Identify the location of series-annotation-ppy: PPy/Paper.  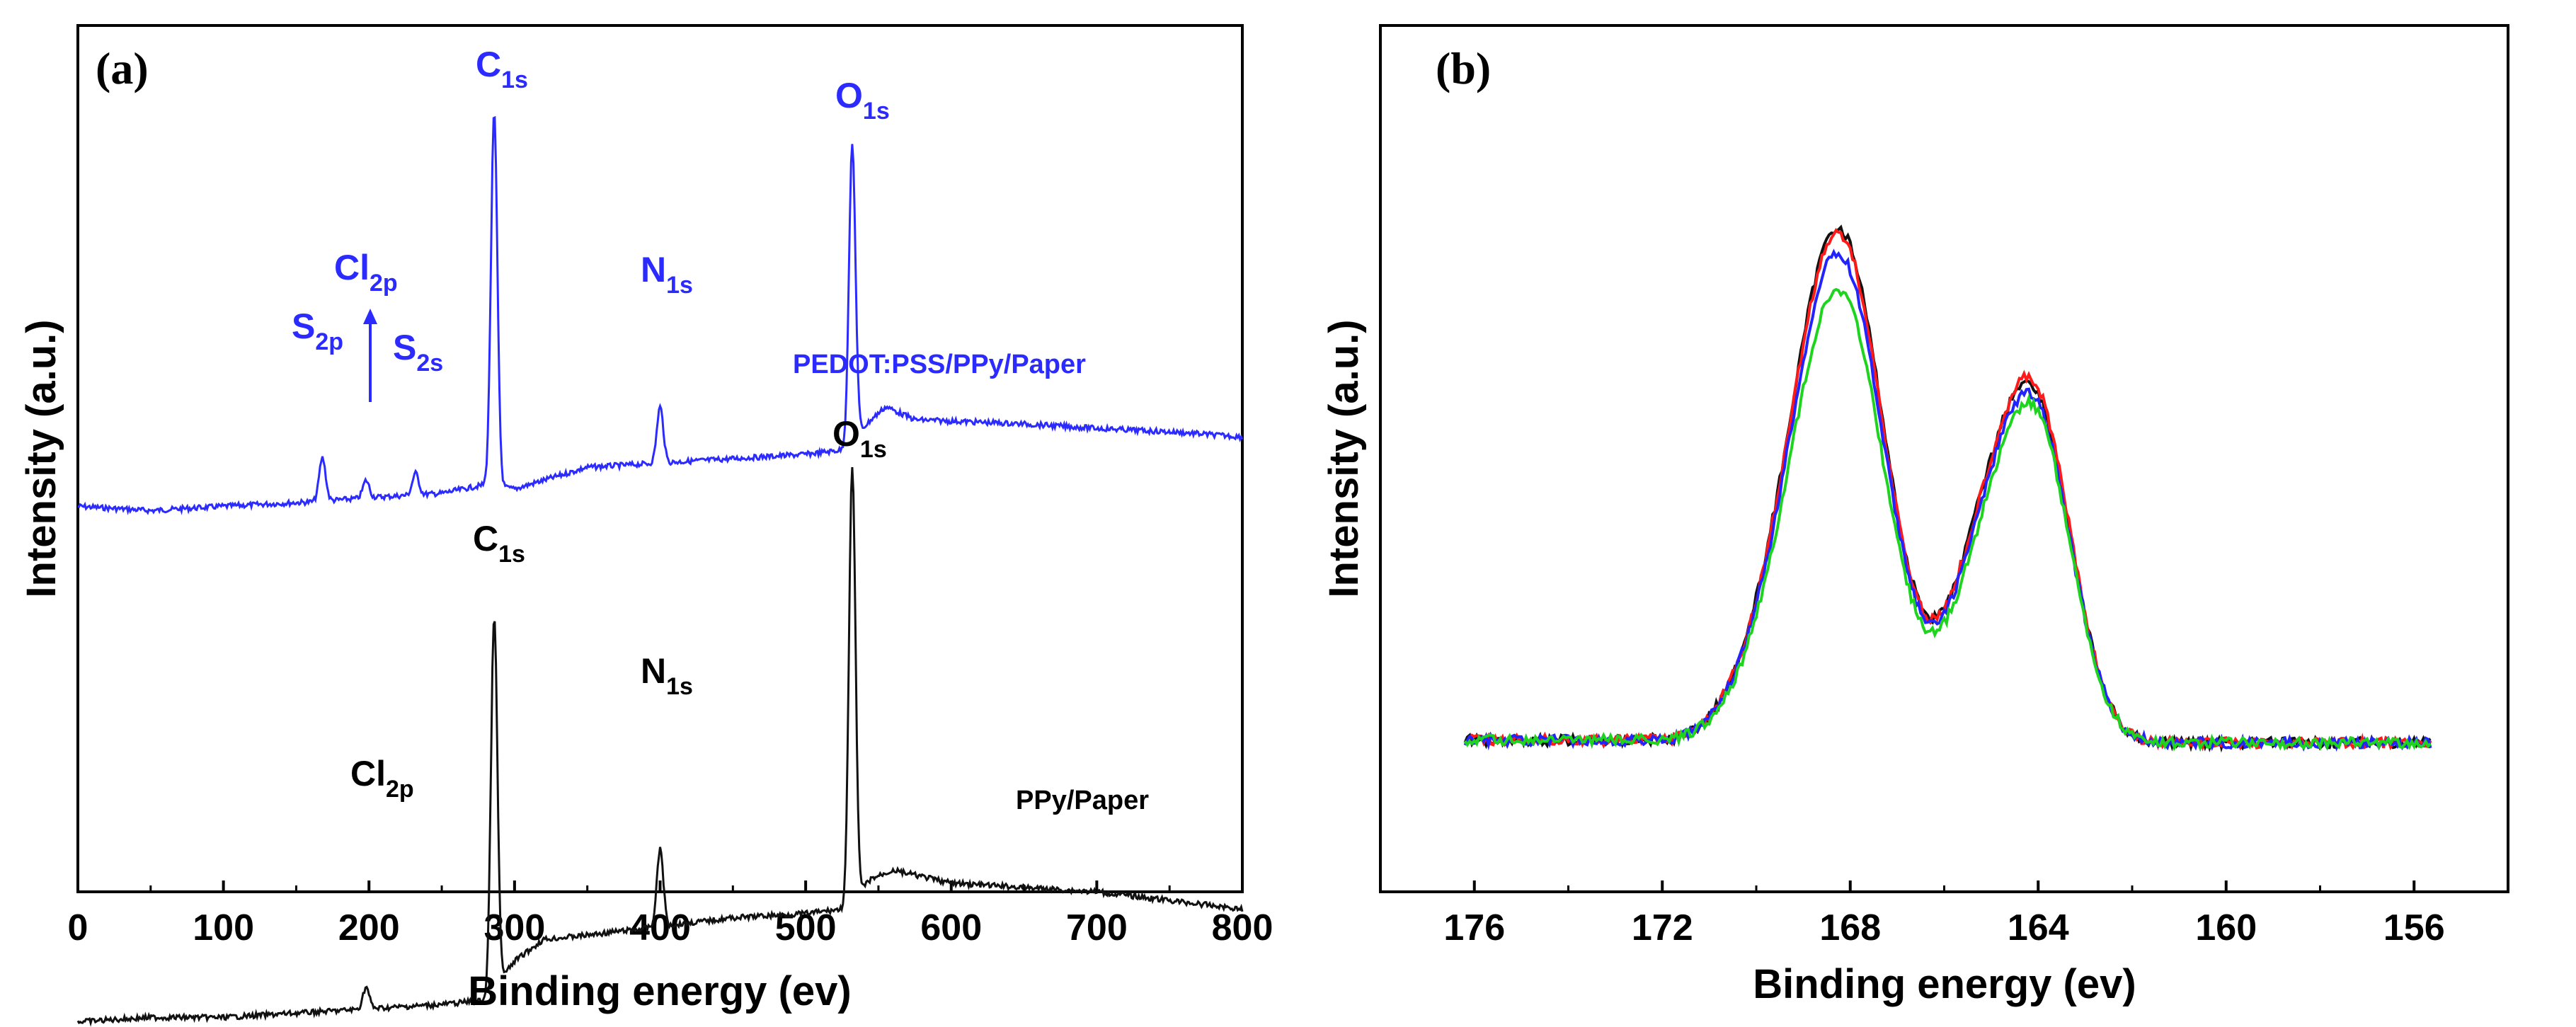
(1082, 801).